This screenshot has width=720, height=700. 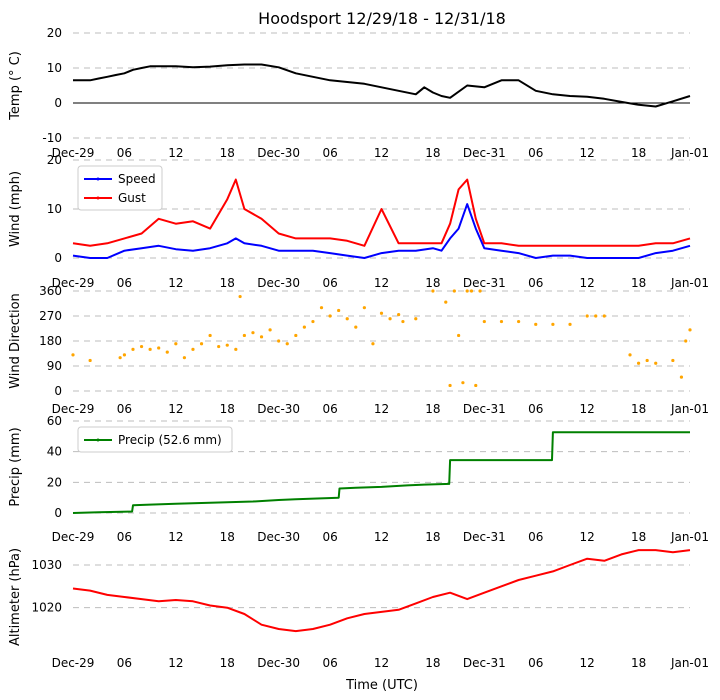 I want to click on y-axis-label: Precip (mm), so click(x=15, y=466).